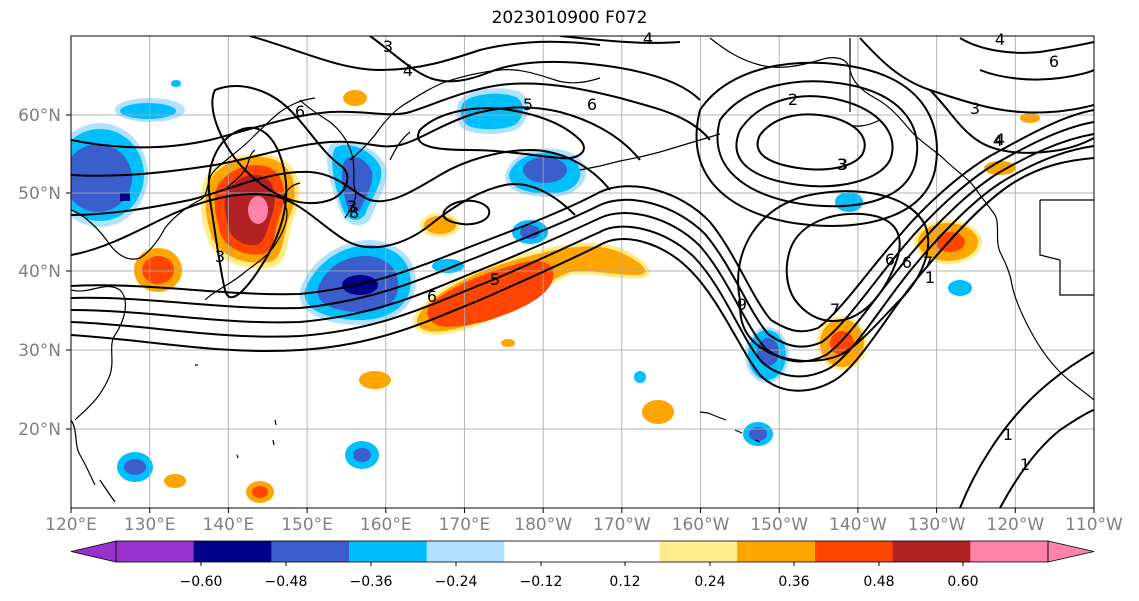 This screenshot has width=1139, height=601. I want to click on lon-tick-label: 120°E, so click(71, 525).